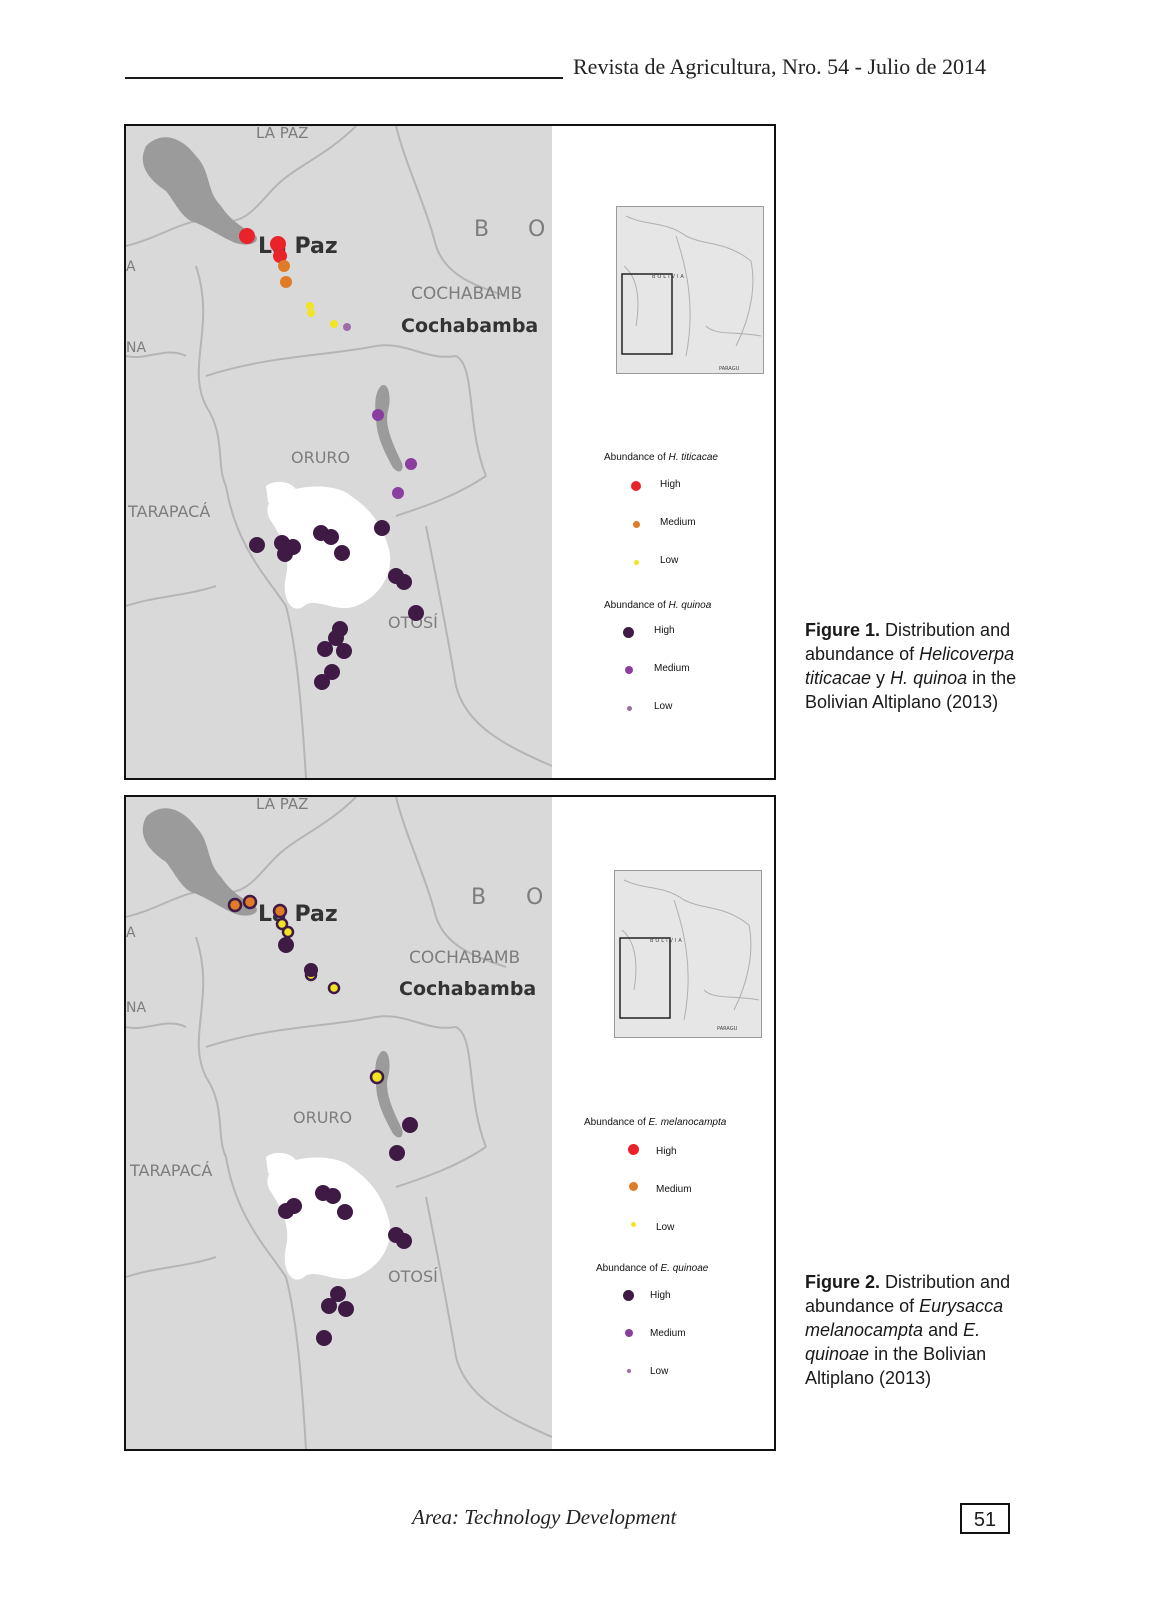 The height and width of the screenshot is (1600, 1152). What do you see at coordinates (347, 327) in the screenshot?
I see `point-low-quinoa` at bounding box center [347, 327].